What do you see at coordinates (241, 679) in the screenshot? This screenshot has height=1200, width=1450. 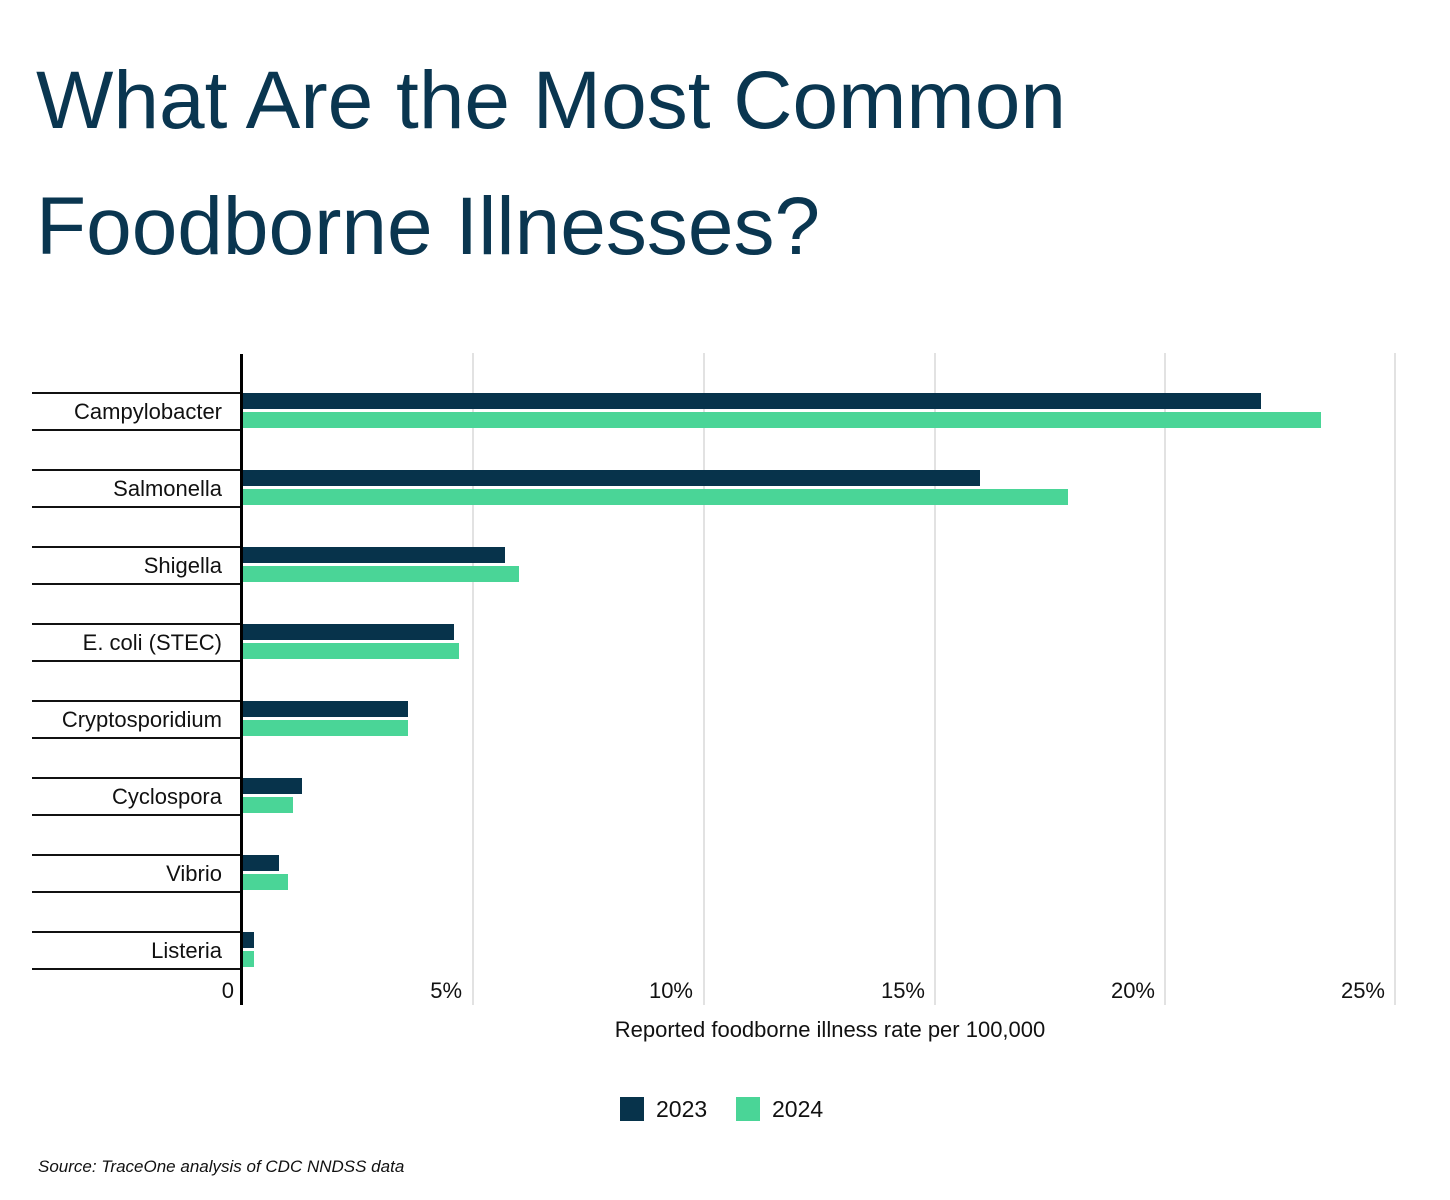 I see `y-axis-line` at bounding box center [241, 679].